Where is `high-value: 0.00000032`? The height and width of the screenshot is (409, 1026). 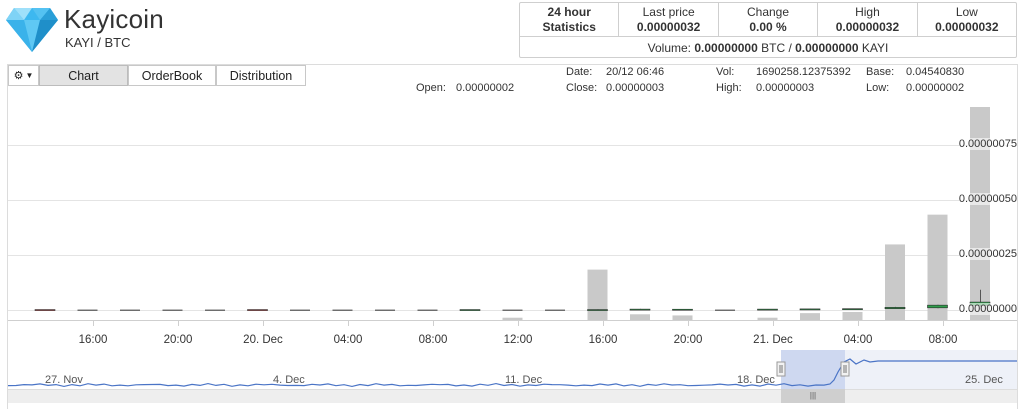 high-value: 0.00000032 is located at coordinates (867, 27).